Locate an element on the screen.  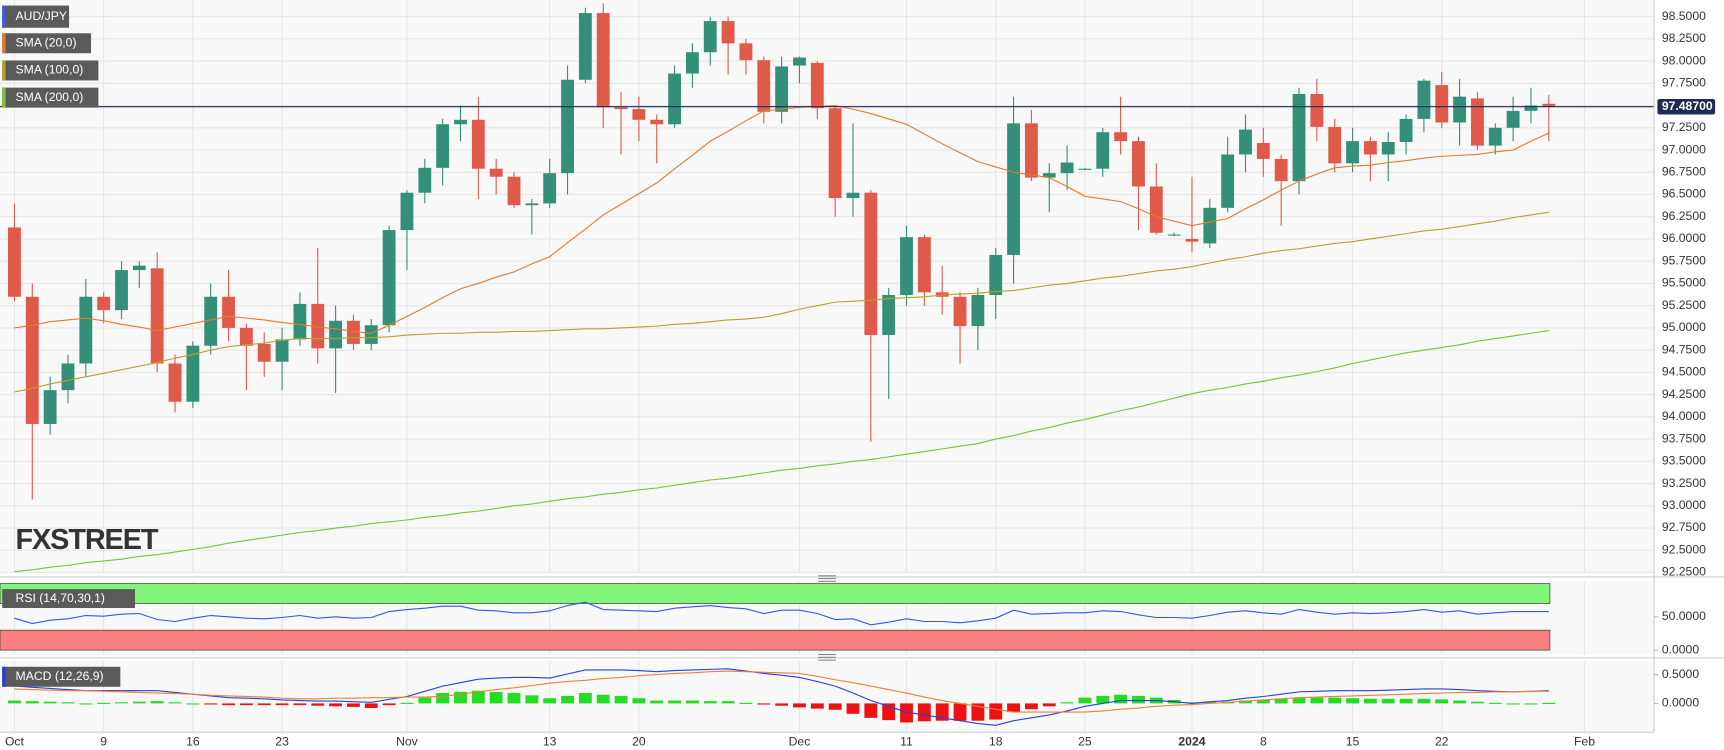
legend-swatch is located at coordinates (4, 676).